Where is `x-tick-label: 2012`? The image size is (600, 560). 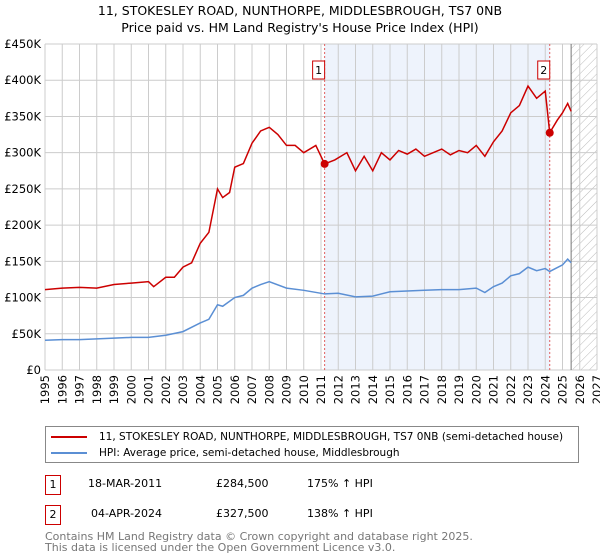 x-tick-label: 2012 is located at coordinates (338, 389).